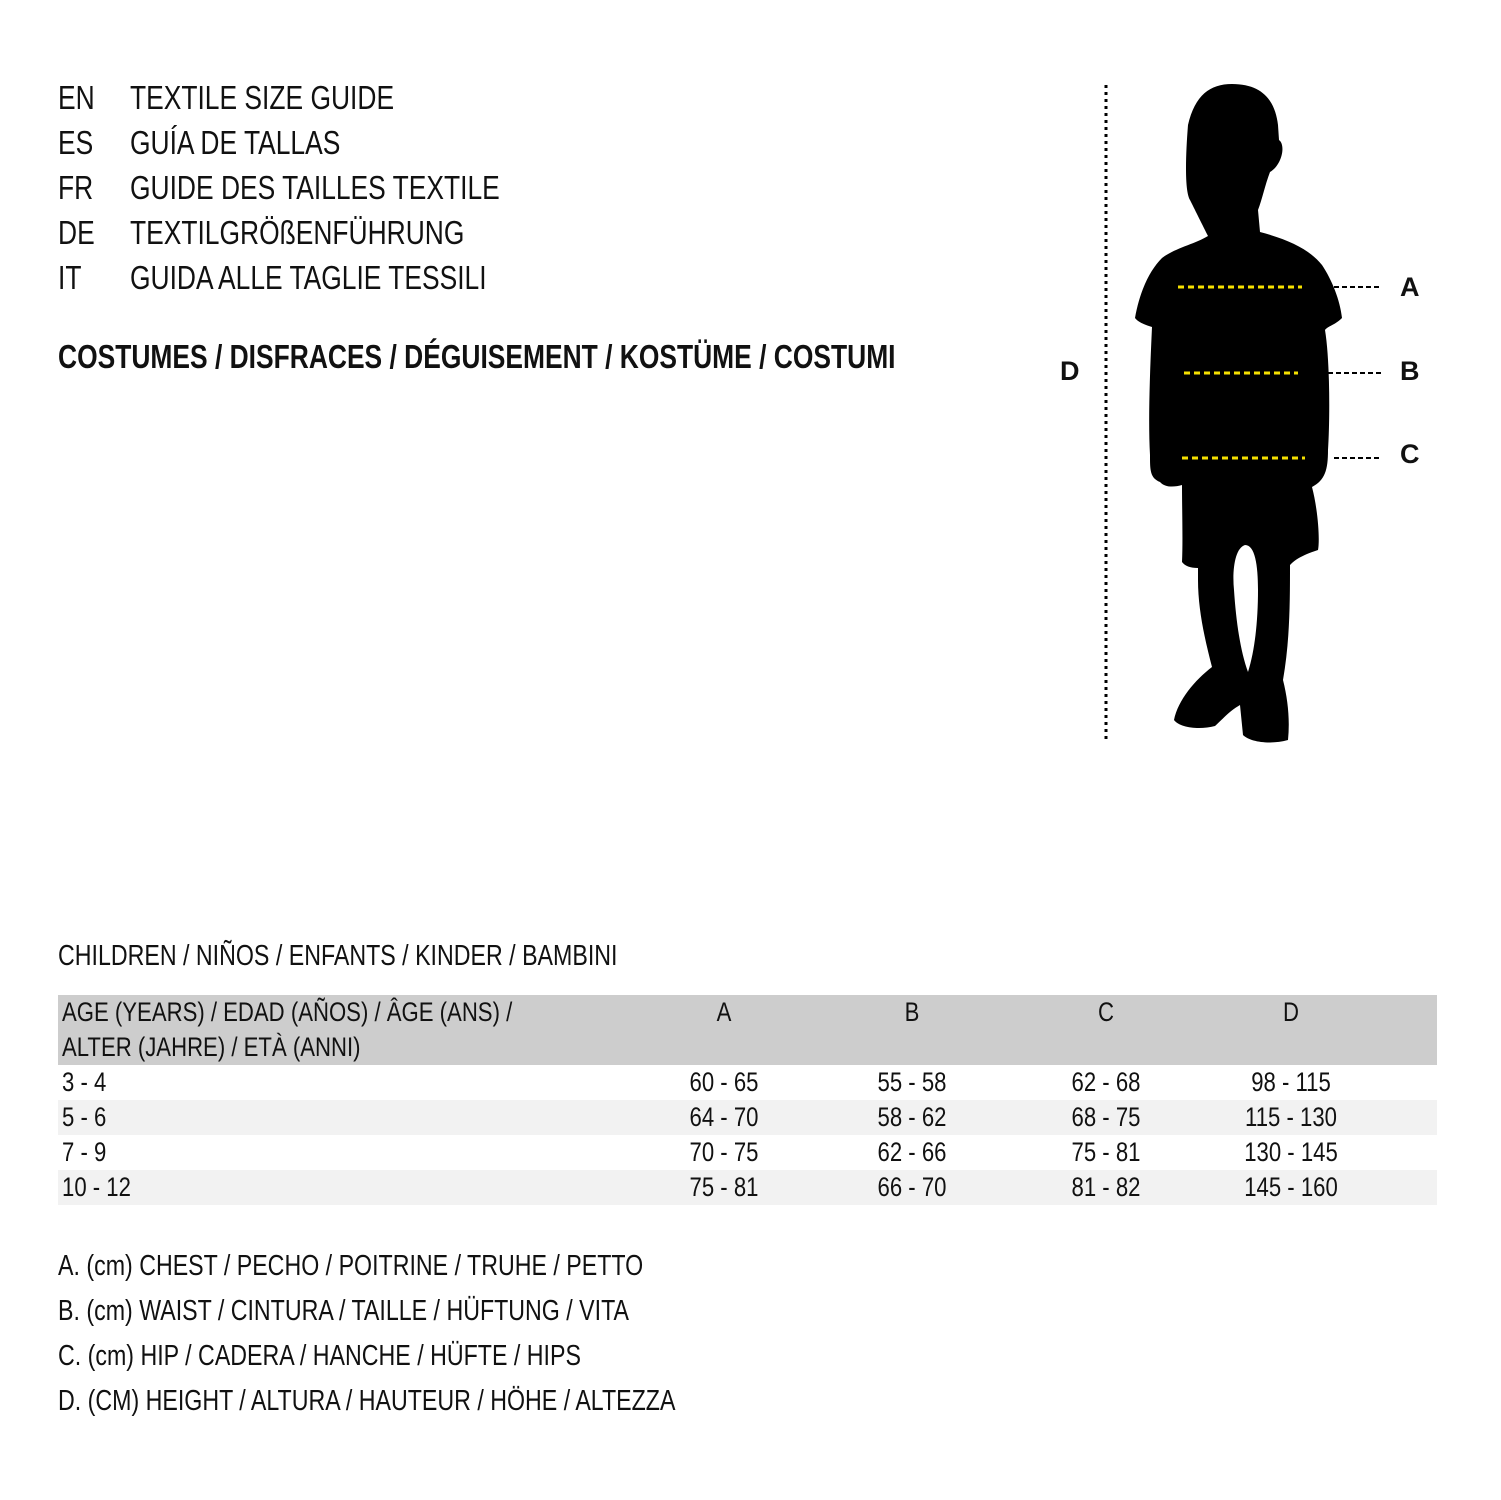 The image size is (1501, 1500). I want to click on label-c: C, so click(1410, 454).